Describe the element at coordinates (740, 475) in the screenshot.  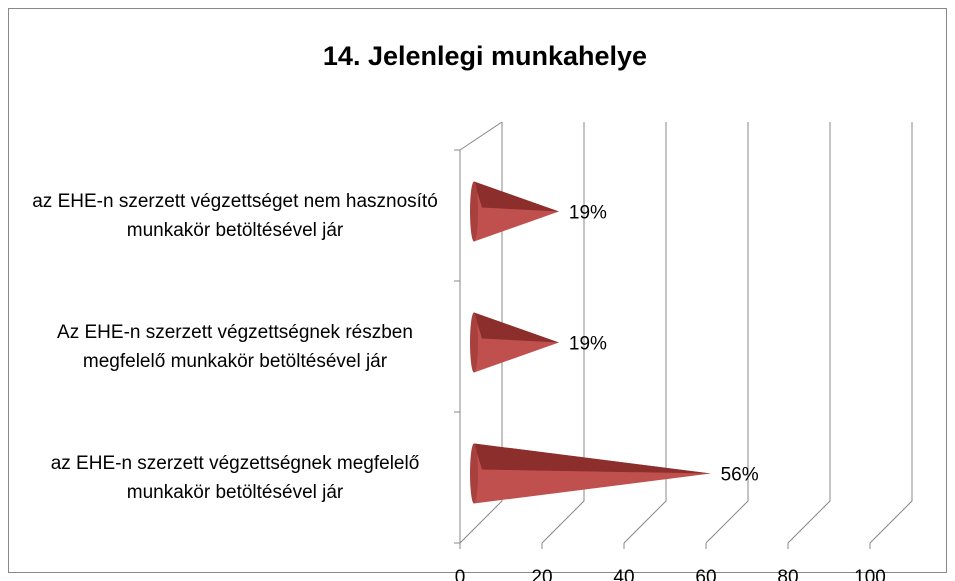
I see `value-label: 56%` at that location.